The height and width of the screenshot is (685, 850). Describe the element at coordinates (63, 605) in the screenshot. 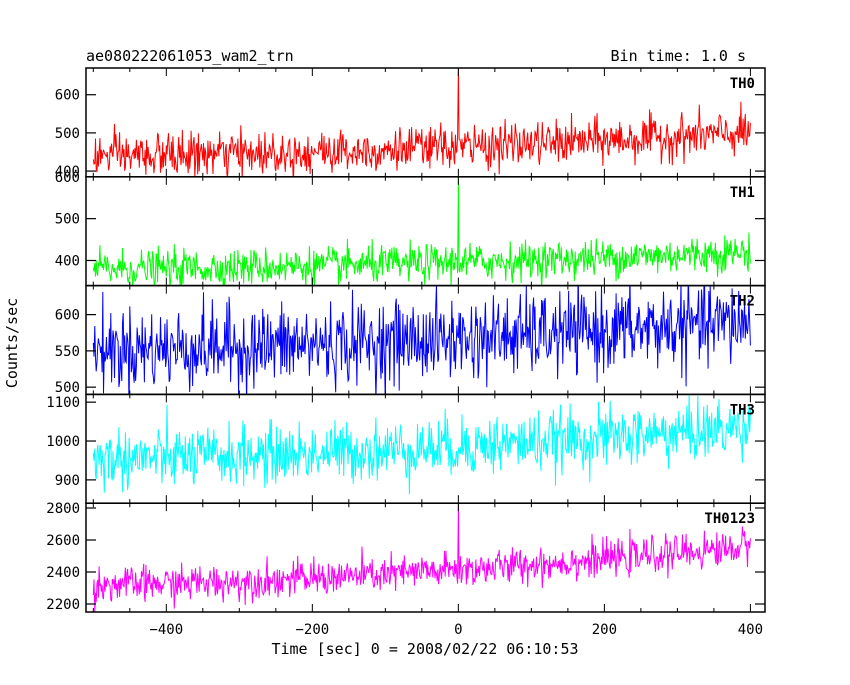

I see `y-tick-label: 2200` at that location.